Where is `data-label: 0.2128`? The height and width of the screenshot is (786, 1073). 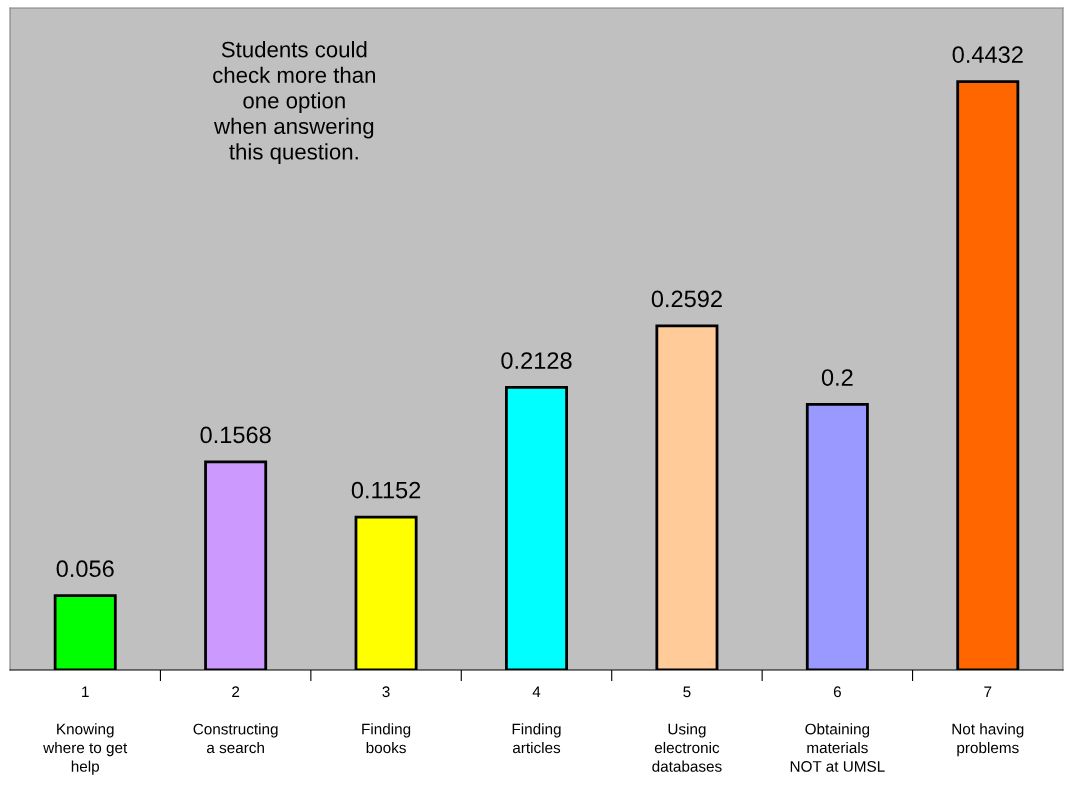 data-label: 0.2128 is located at coordinates (536, 360).